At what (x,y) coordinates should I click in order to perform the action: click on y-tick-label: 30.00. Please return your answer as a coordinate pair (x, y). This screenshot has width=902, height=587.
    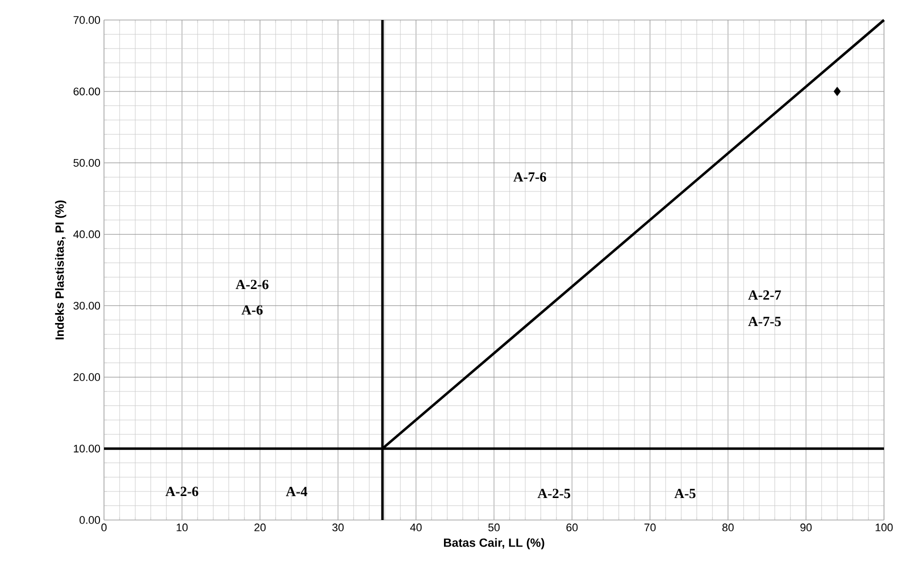
    Looking at the image, I should click on (86, 306).